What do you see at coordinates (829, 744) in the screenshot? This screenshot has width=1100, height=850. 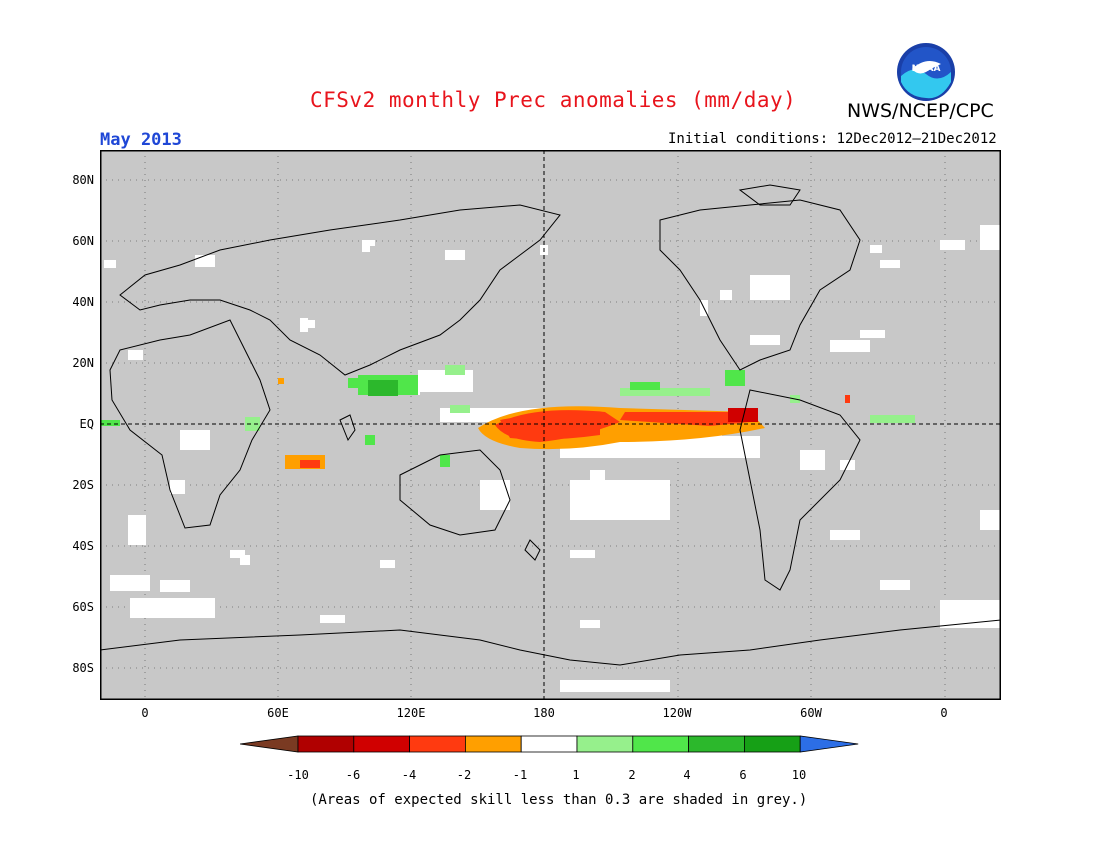 I see `colorbar-arrow-high` at bounding box center [829, 744].